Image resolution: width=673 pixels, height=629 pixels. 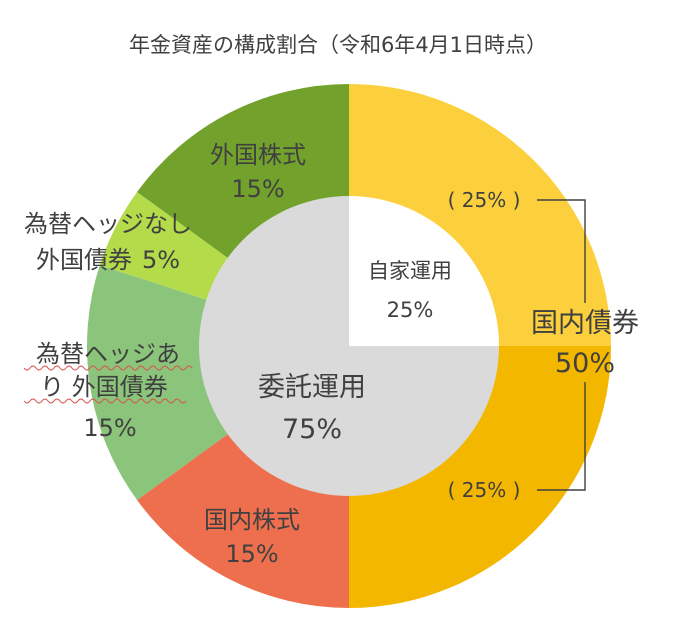 What do you see at coordinates (410, 310) in the screenshot?
I see `inner-value-self-managed: 25%` at bounding box center [410, 310].